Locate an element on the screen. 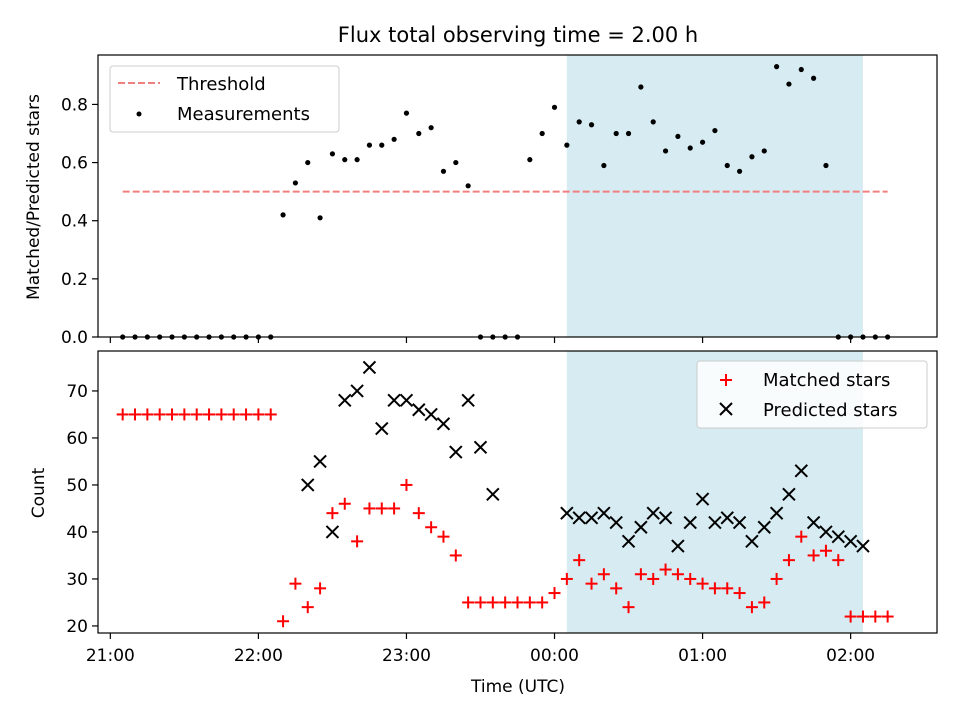  top-y-tick-label: 0.6 is located at coordinates (74, 164).